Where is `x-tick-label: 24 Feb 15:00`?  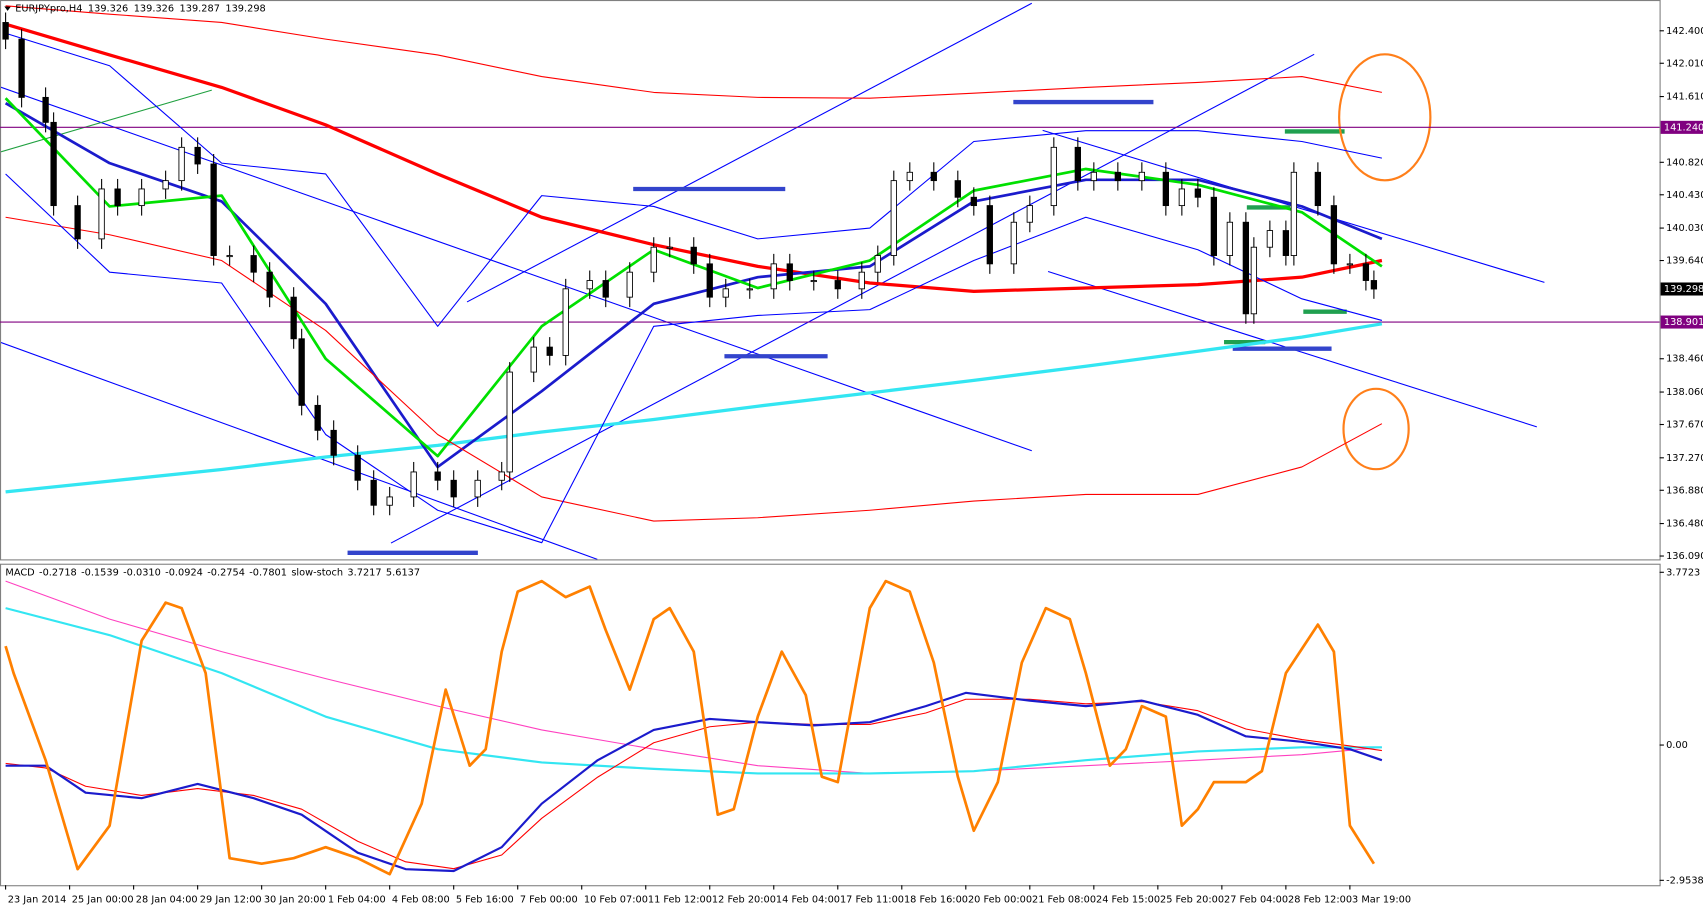 x-tick-label: 24 Feb 15:00 is located at coordinates (1128, 899).